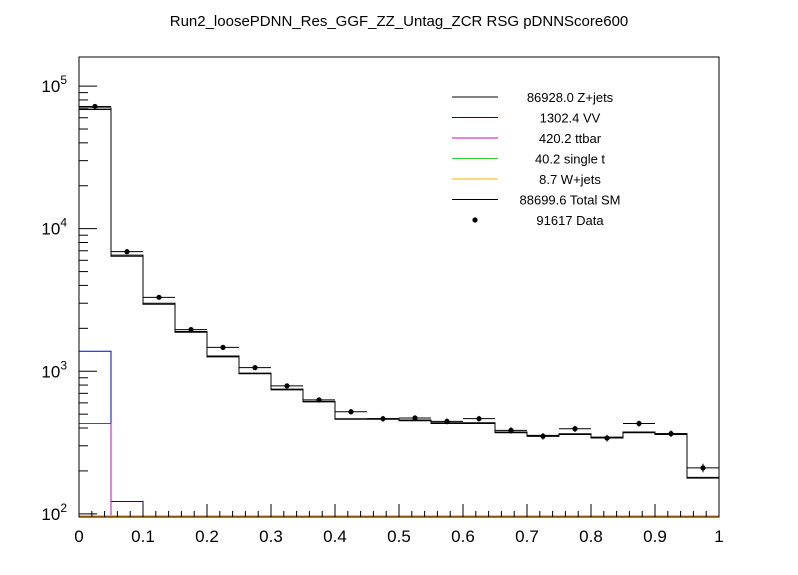 The image size is (798, 575). Describe the element at coordinates (63, 223) in the screenshot. I see `y-tick-exponent: 4` at that location.